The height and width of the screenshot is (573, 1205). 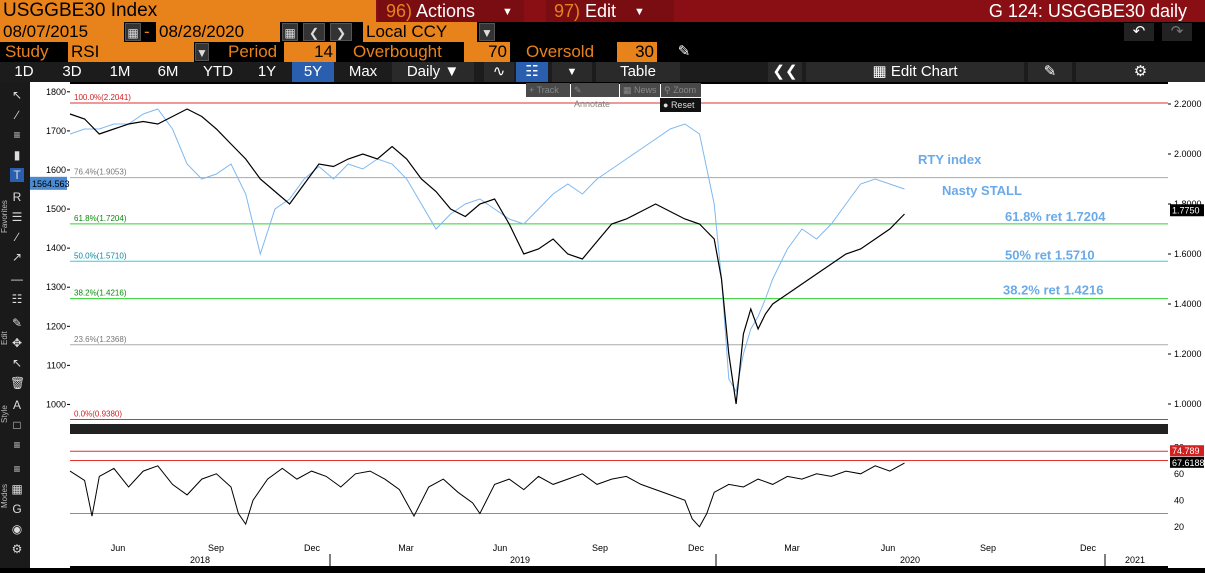 I want to click on pattern-icon: ▦, so click(x=17, y=489).